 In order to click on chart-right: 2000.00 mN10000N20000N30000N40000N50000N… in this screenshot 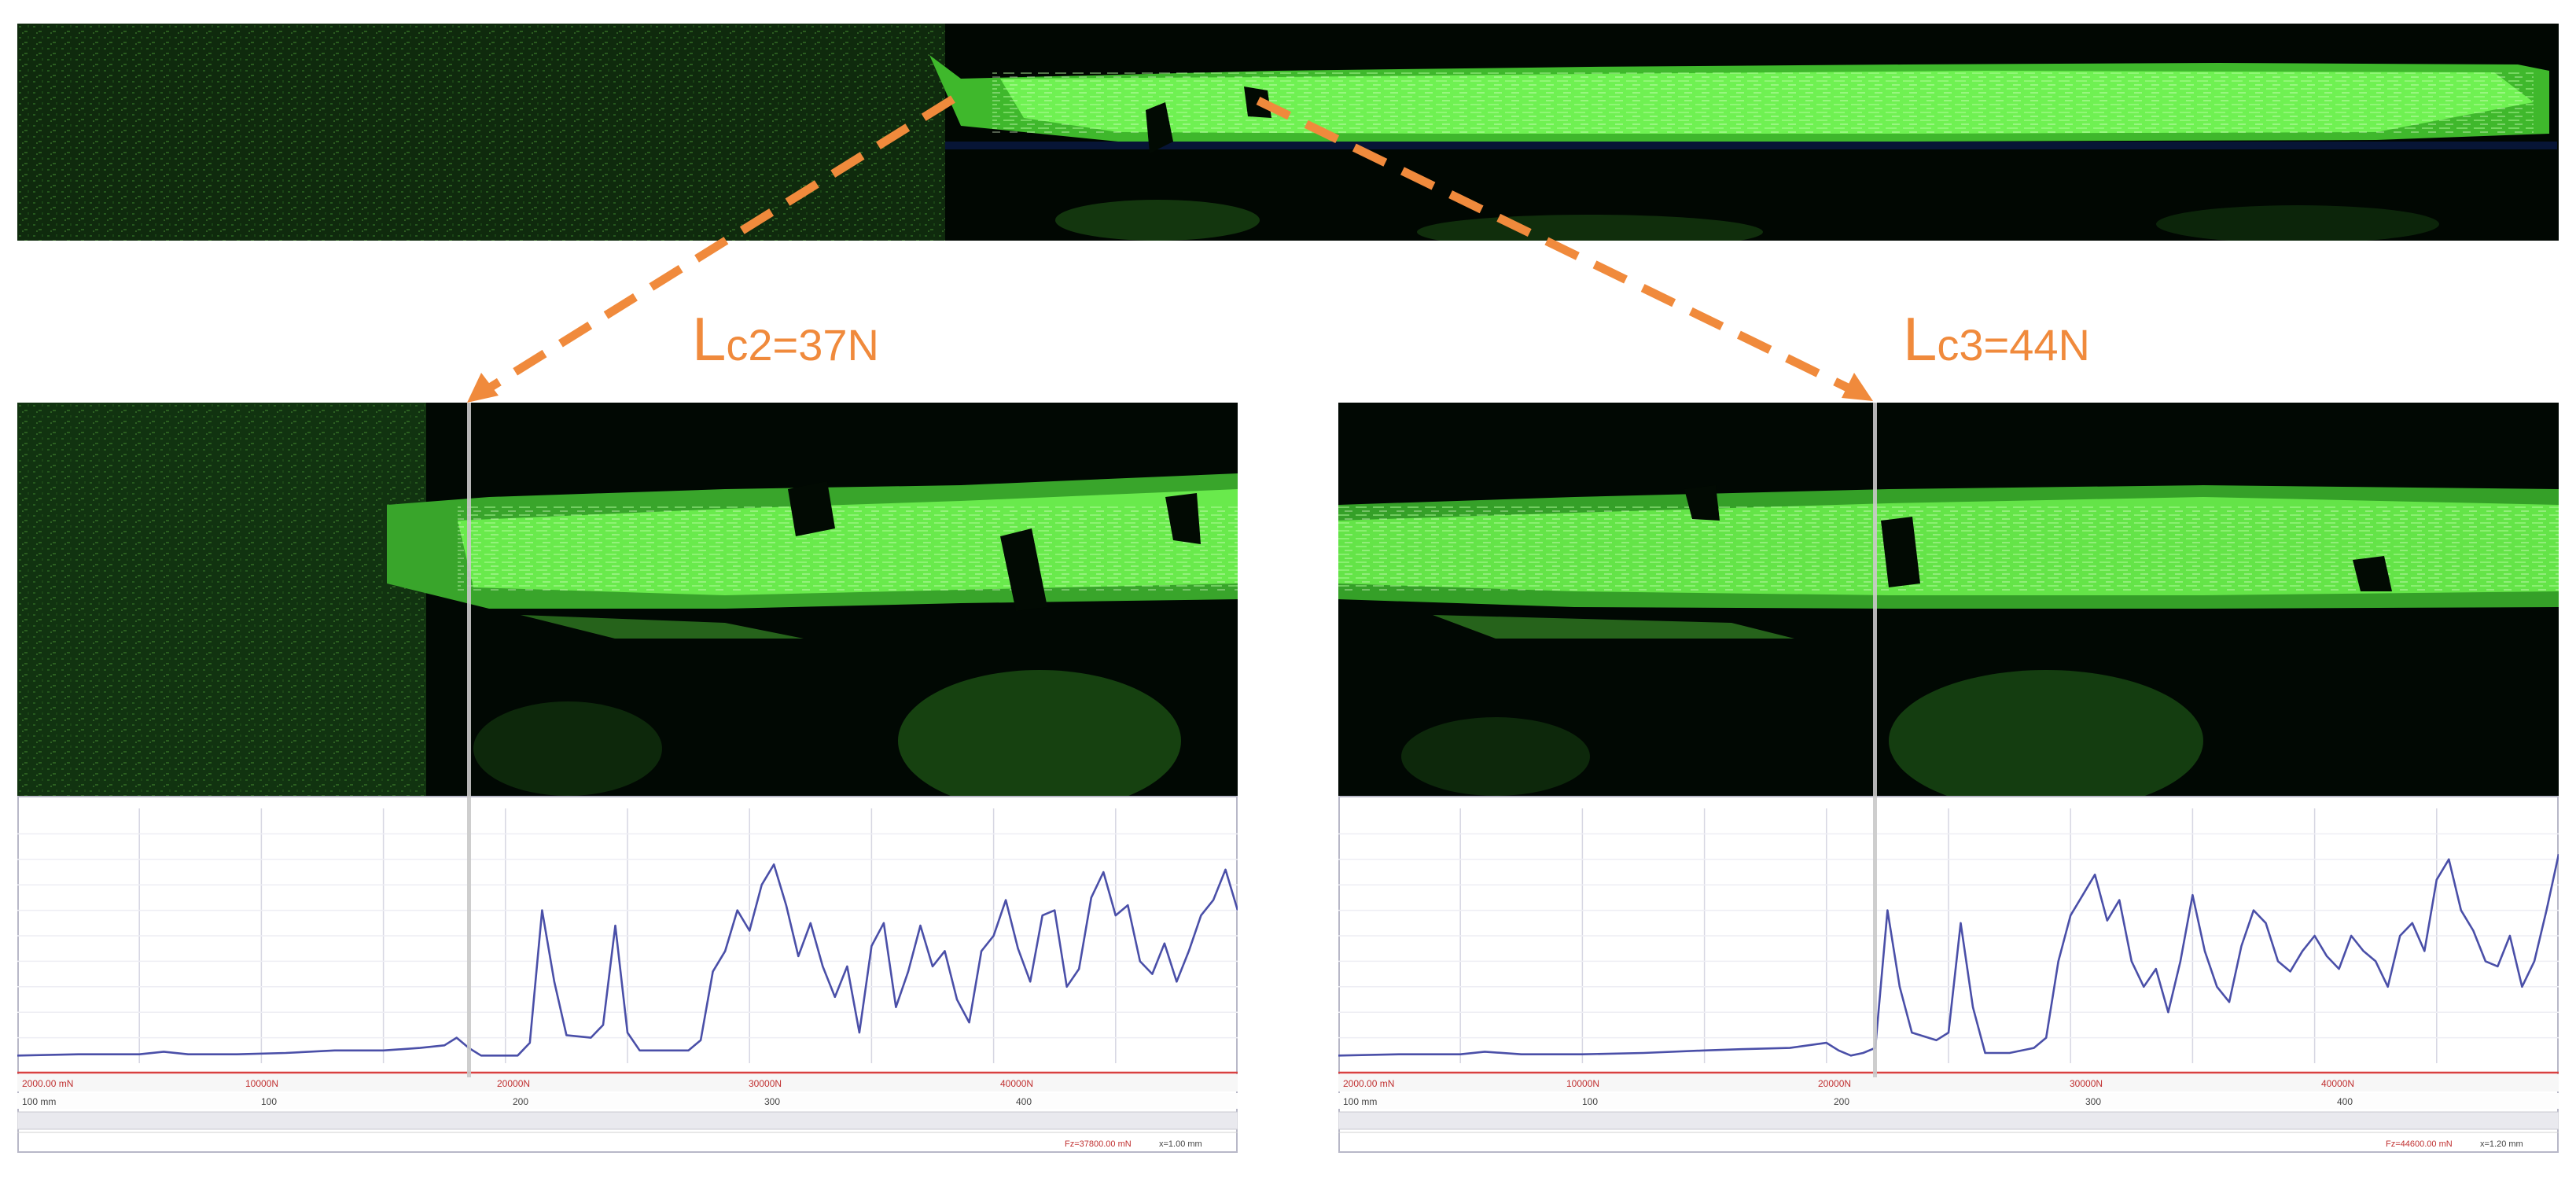, I will do `click(1948, 974)`.